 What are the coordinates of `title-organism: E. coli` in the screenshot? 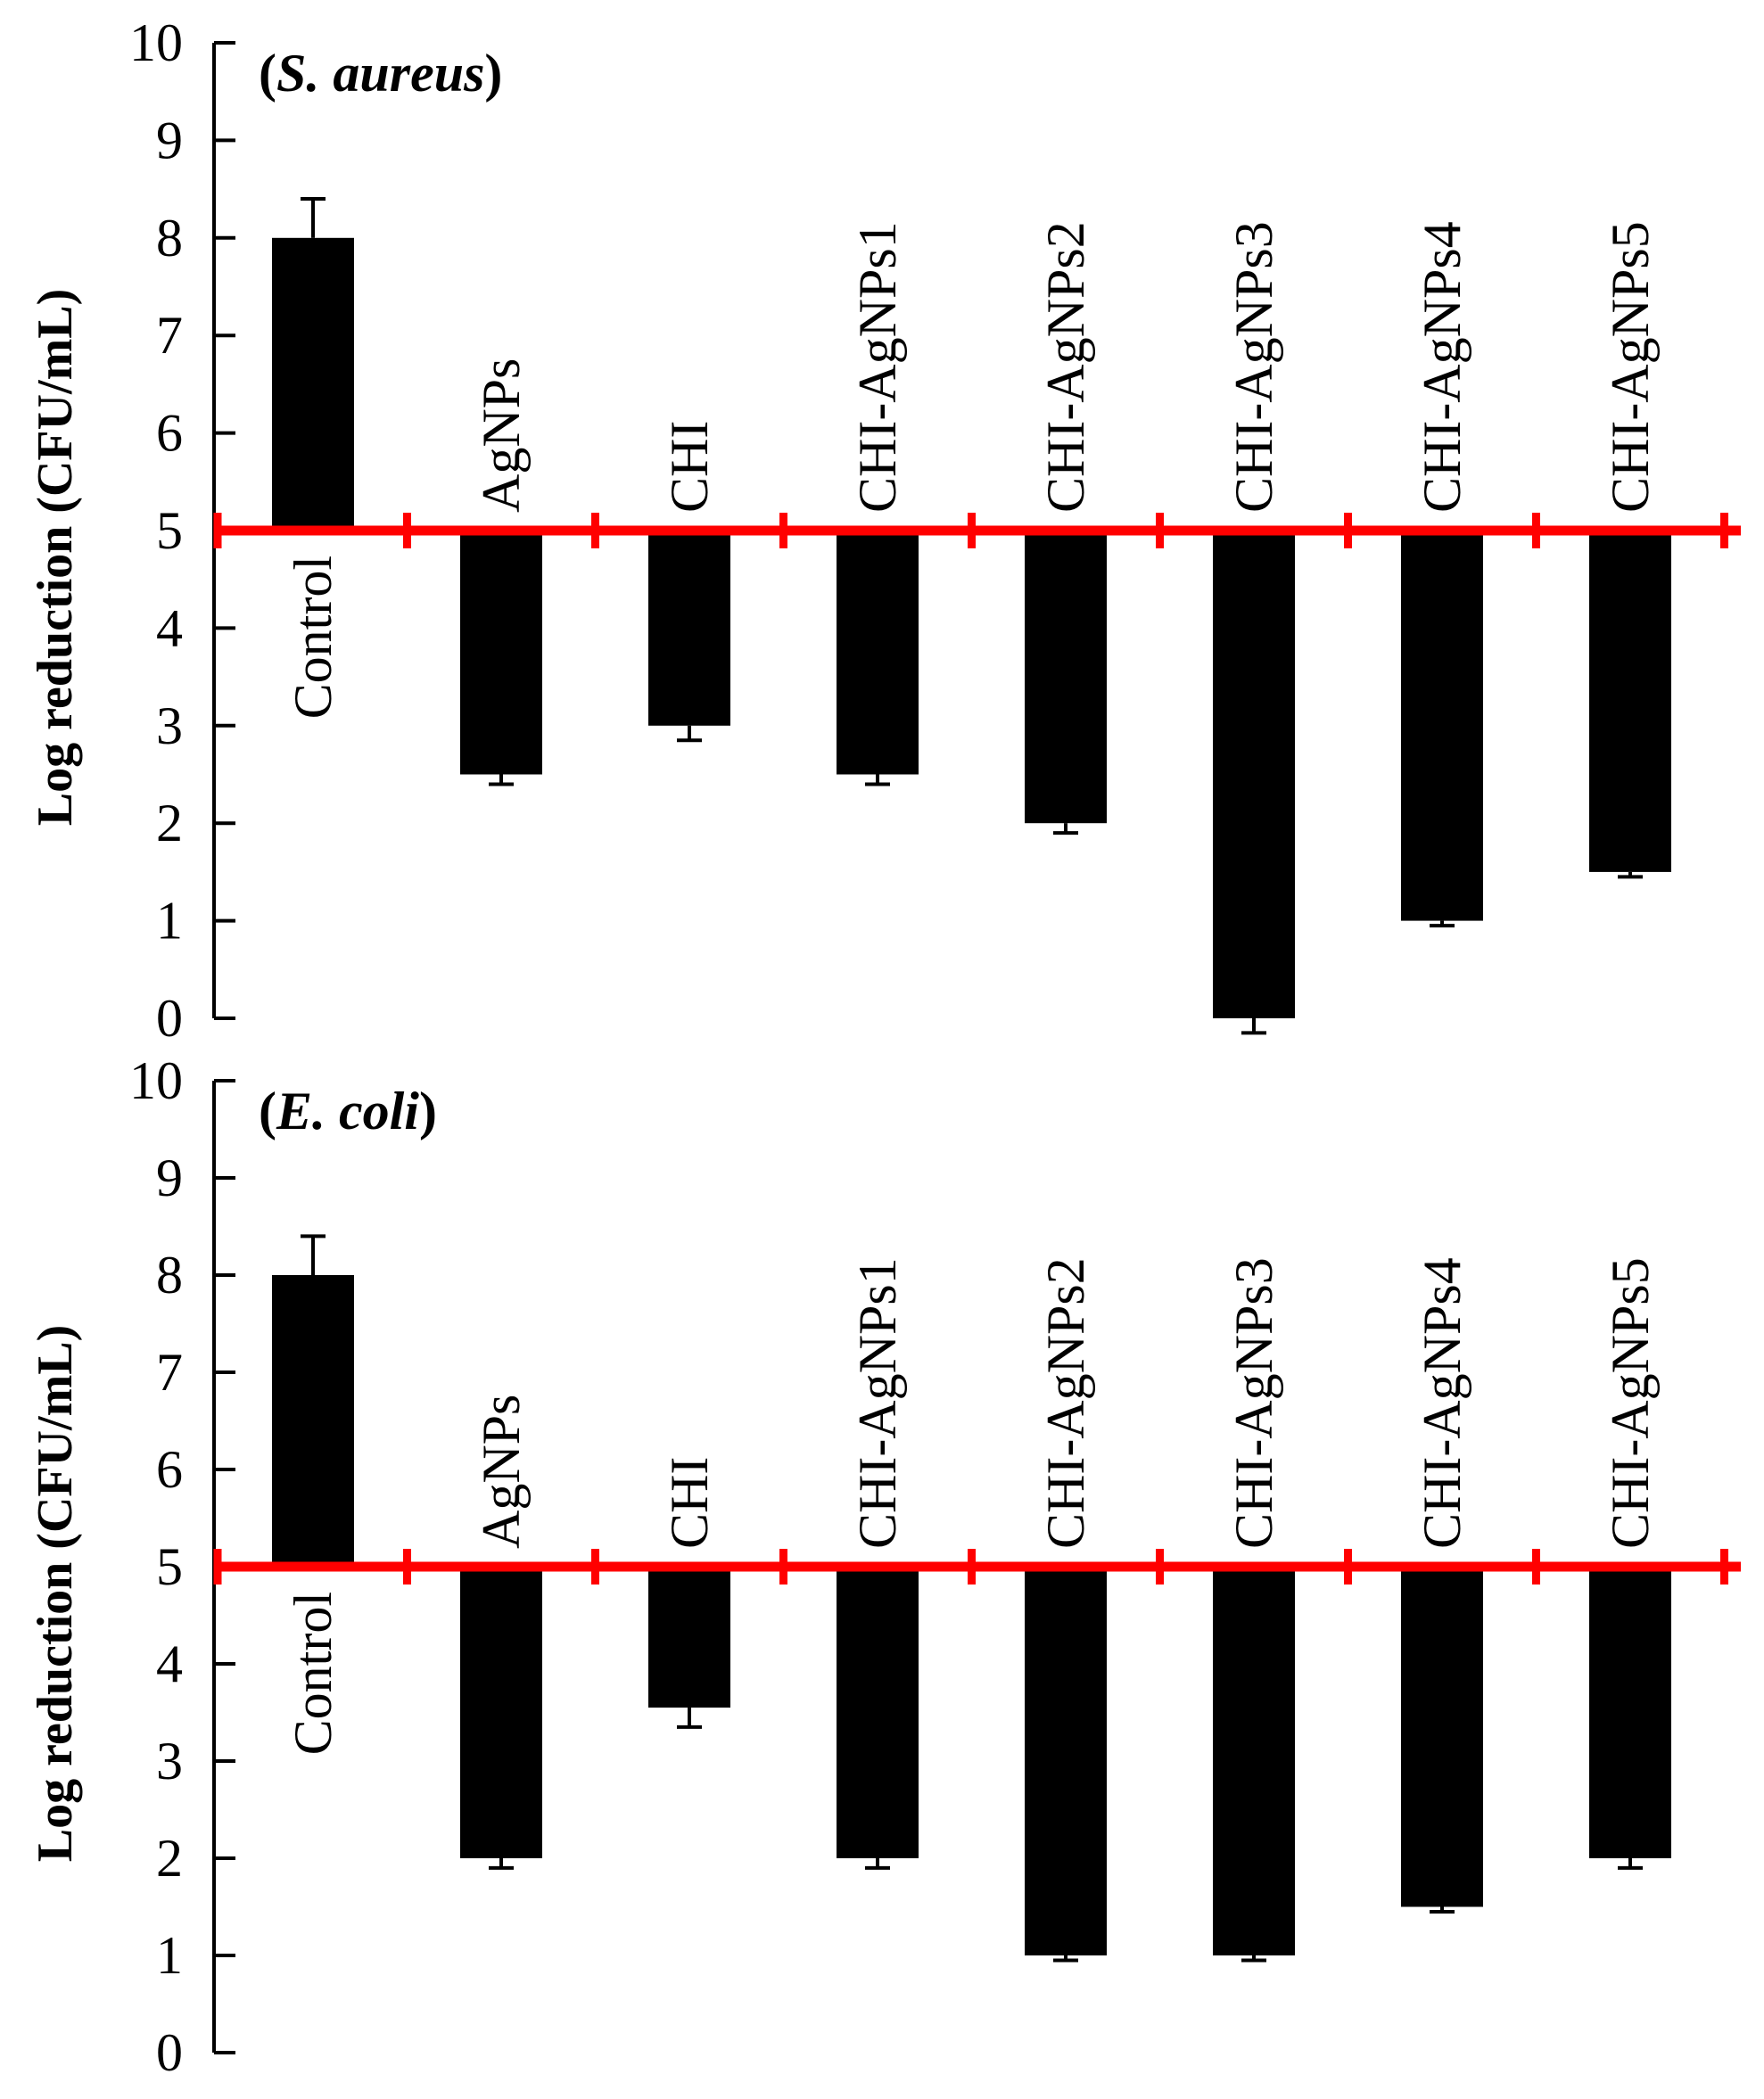 It's located at (347, 1111).